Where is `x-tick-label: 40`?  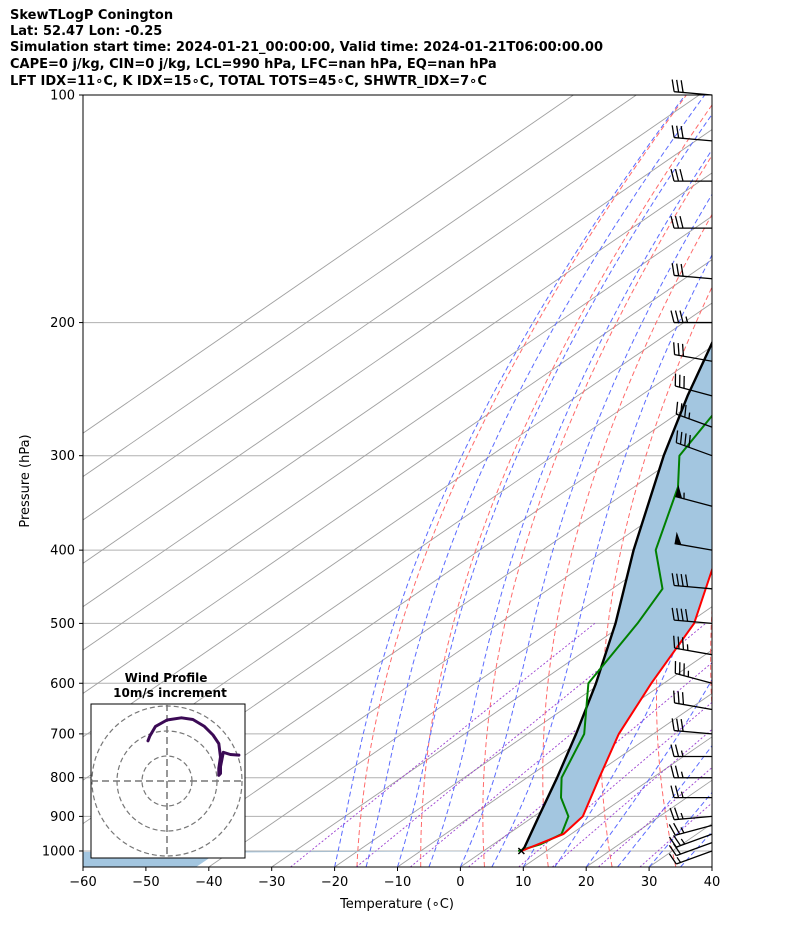 x-tick-label: 40 is located at coordinates (712, 882).